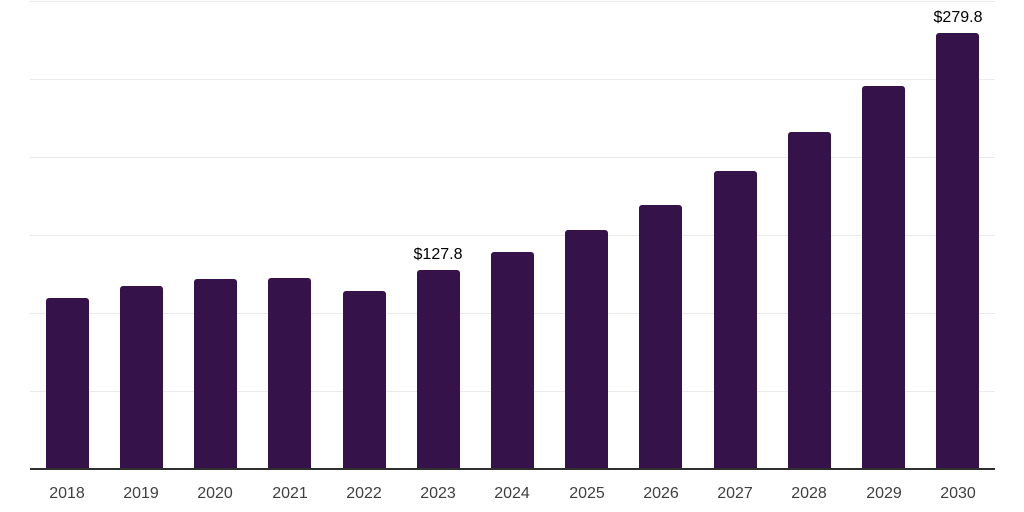 This screenshot has width=1024, height=512. What do you see at coordinates (735, 320) in the screenshot?
I see `bar-2027` at bounding box center [735, 320].